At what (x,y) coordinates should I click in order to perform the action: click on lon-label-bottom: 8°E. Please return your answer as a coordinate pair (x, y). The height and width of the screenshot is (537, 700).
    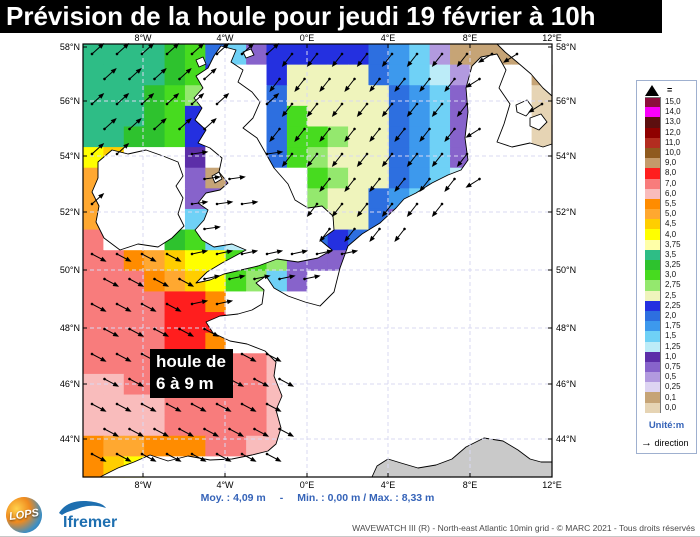
    Looking at the image, I should click on (470, 485).